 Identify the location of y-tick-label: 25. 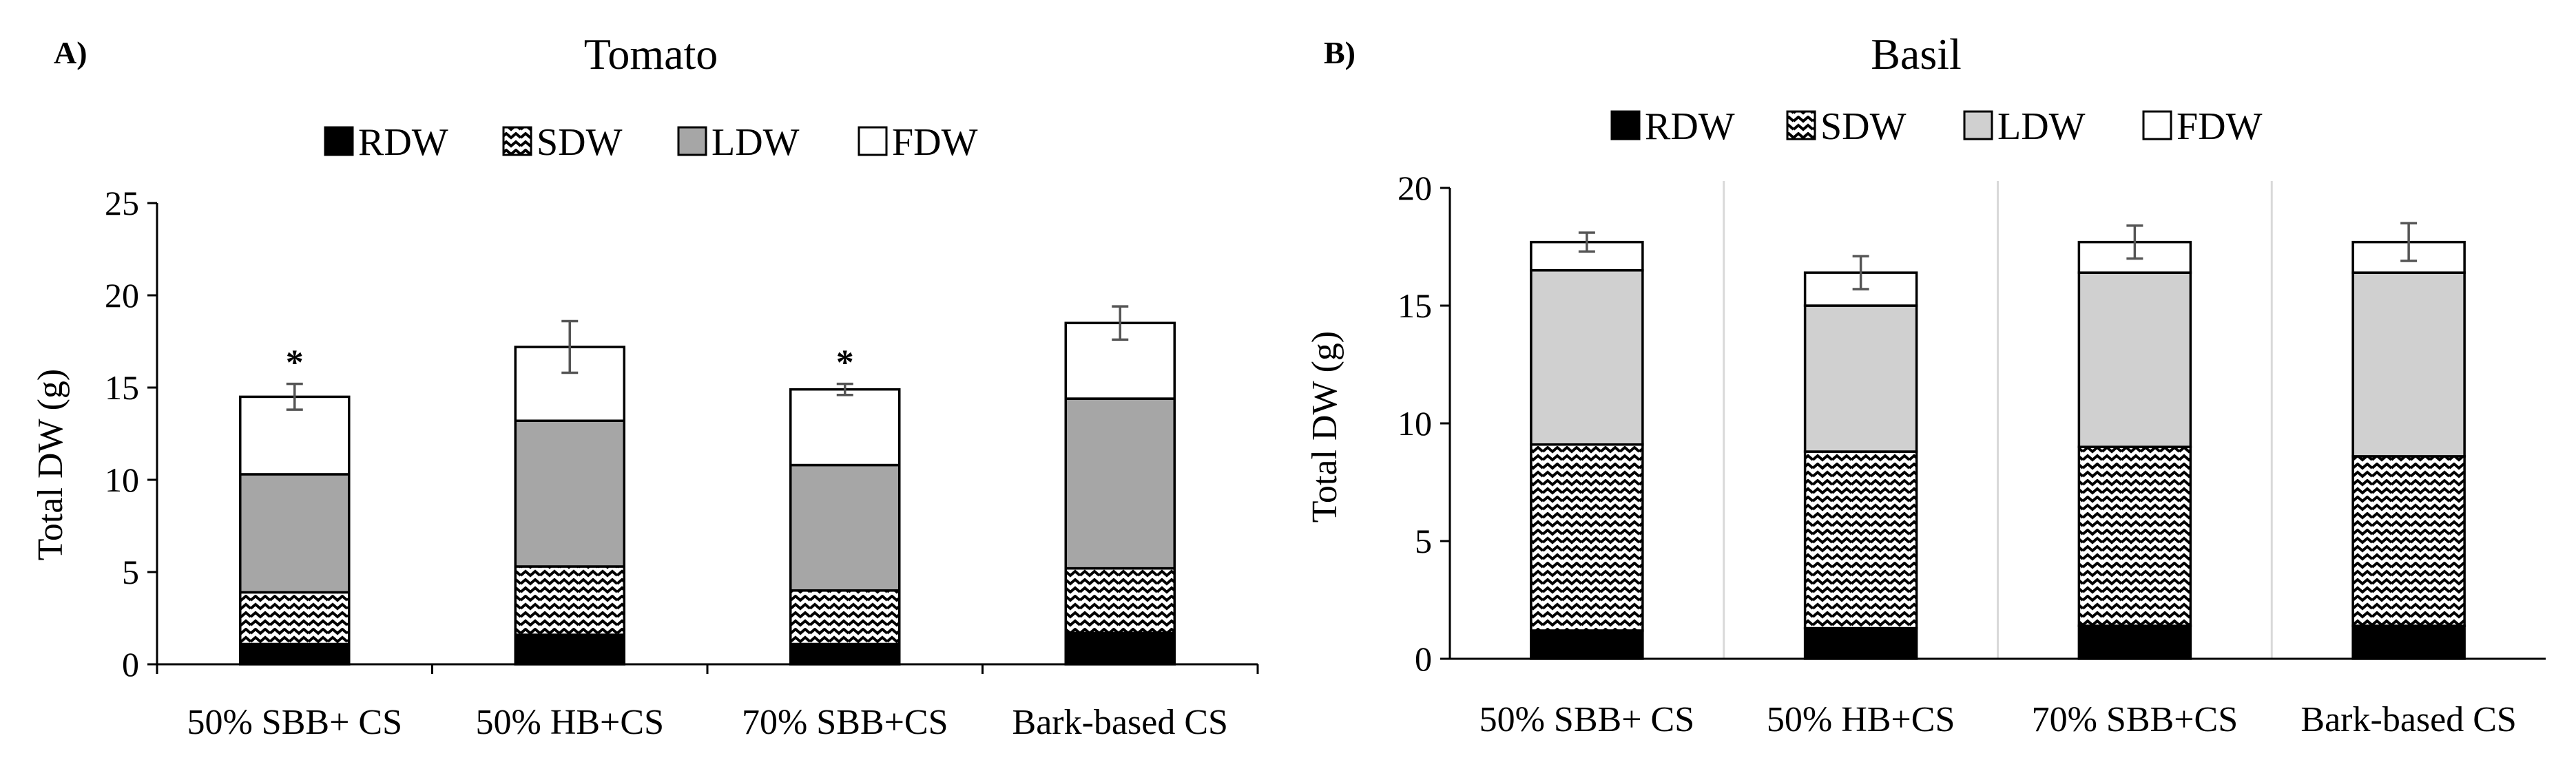
(122, 203).